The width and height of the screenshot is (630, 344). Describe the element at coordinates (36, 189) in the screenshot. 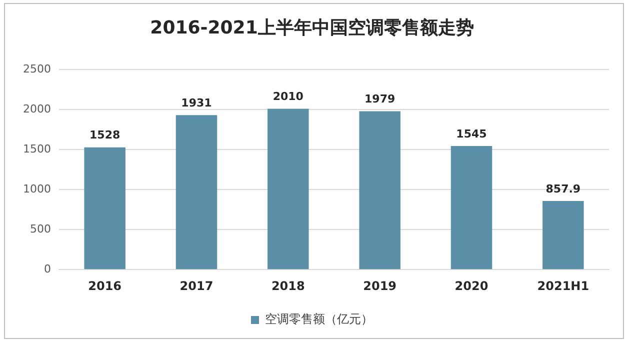

I see `y-tick-label: 1000` at that location.